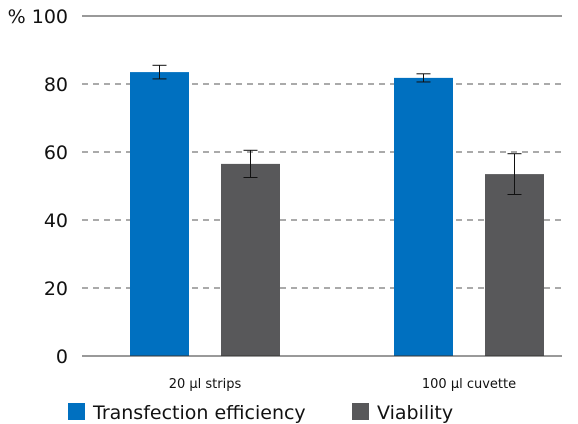 Image resolution: width=578 pixels, height=424 pixels. Describe the element at coordinates (56, 85) in the screenshot. I see `y-tick-label: 80` at that location.